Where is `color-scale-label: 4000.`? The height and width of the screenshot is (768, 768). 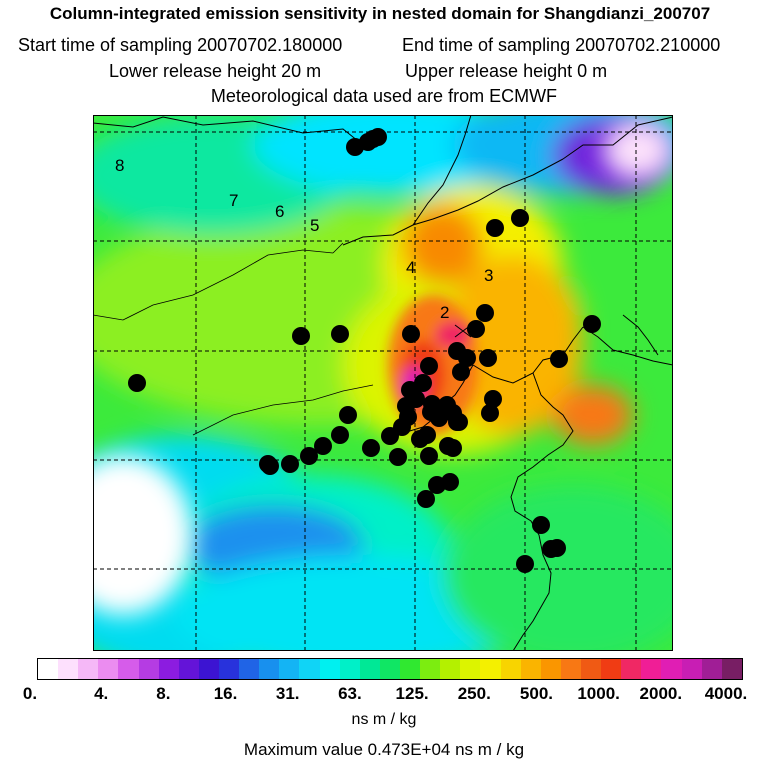 color-scale-label: 4000. is located at coordinates (726, 693).